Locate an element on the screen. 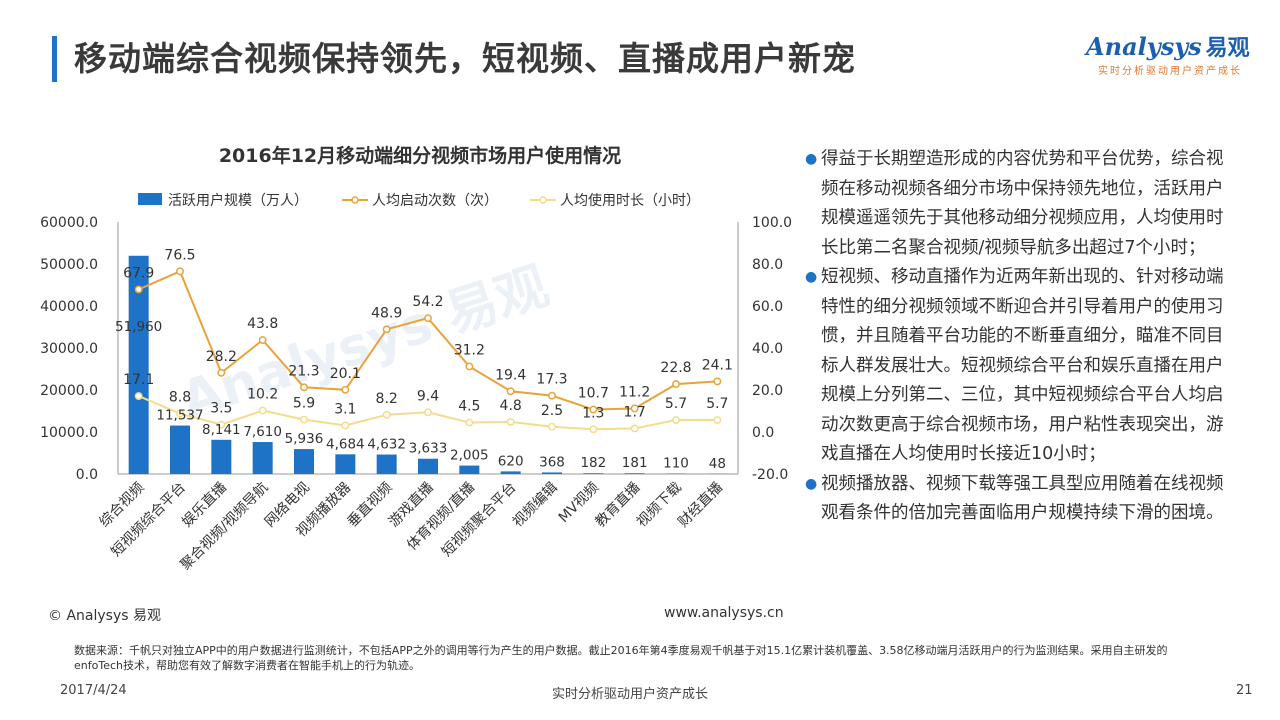 The image size is (1280, 720). y-right-tick-label: 80.0 is located at coordinates (767, 265).